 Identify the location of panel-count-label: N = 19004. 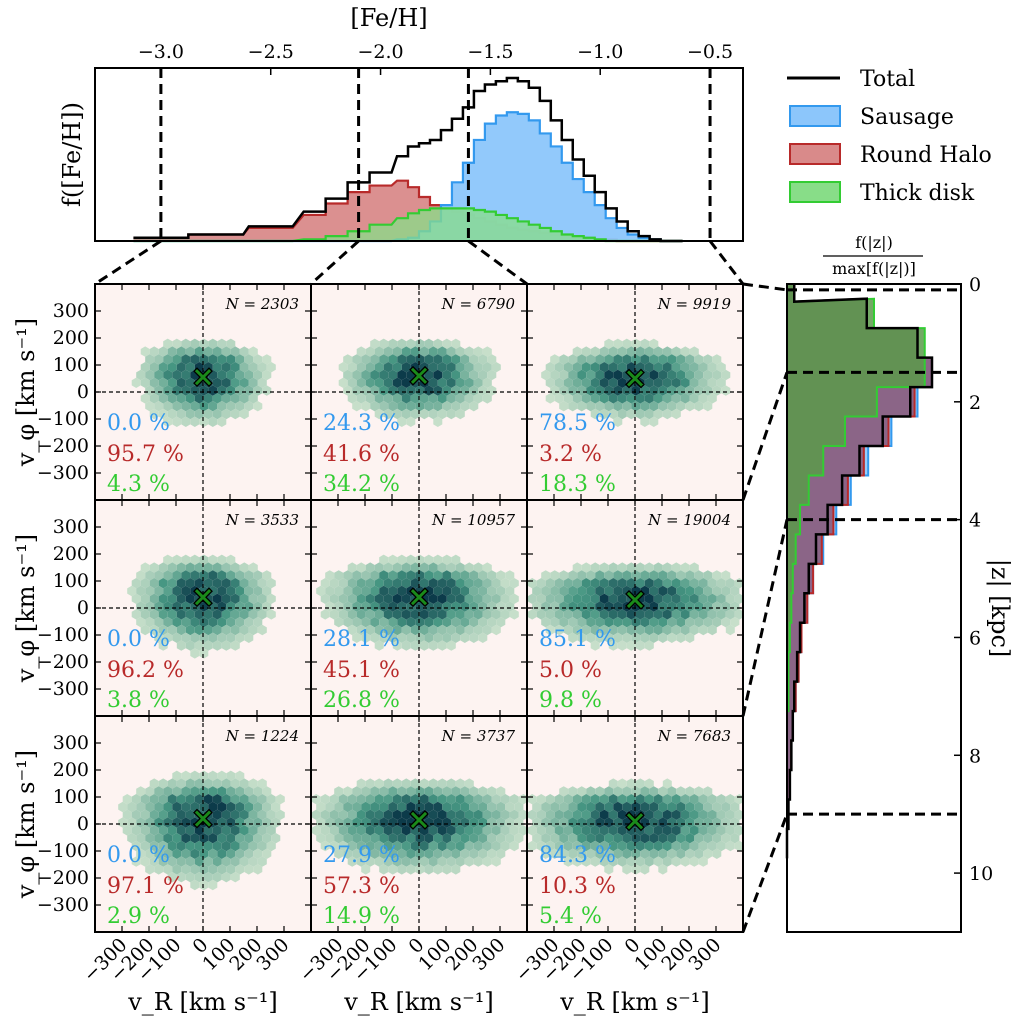
(689, 520).